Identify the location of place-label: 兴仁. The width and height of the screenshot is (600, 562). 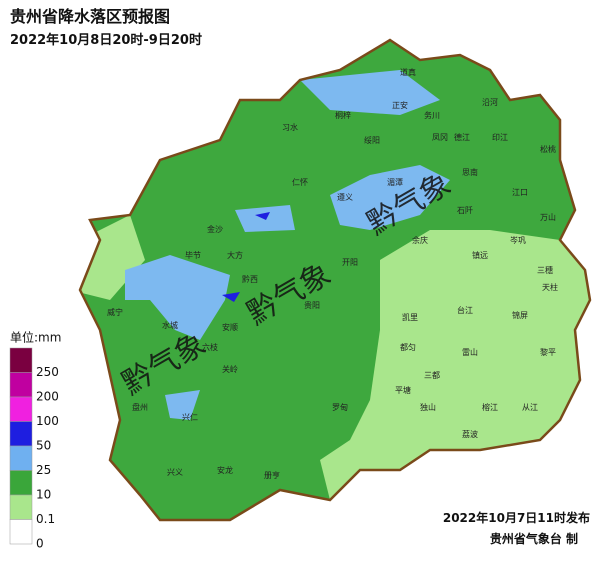
(190, 417).